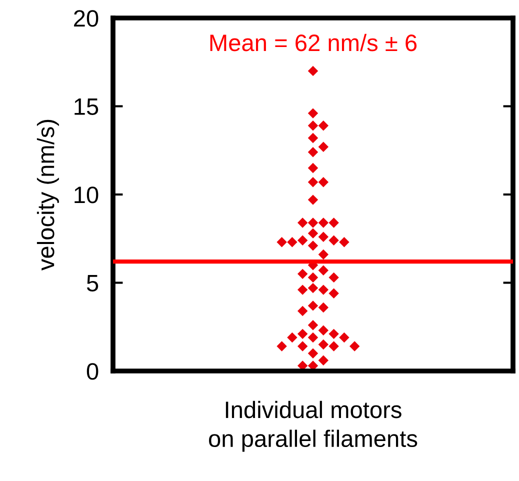 The height and width of the screenshot is (481, 519). I want to click on y-tick-label: 15, so click(86, 107).